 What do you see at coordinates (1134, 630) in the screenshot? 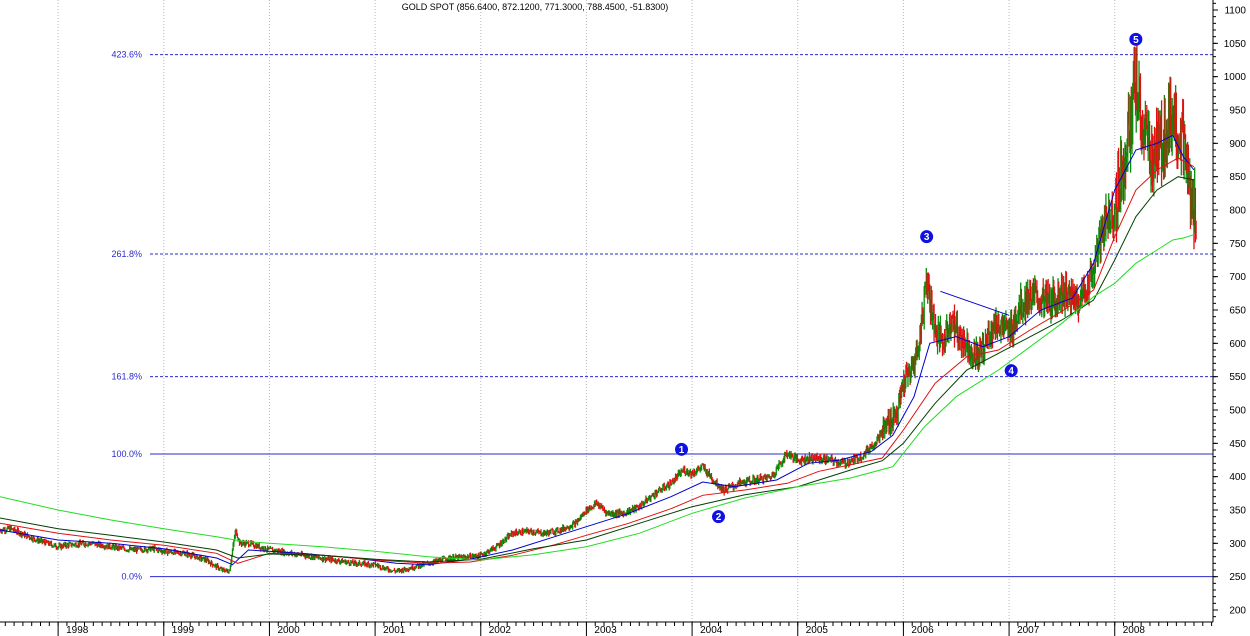
I see `x-tick-label: 2008` at bounding box center [1134, 630].